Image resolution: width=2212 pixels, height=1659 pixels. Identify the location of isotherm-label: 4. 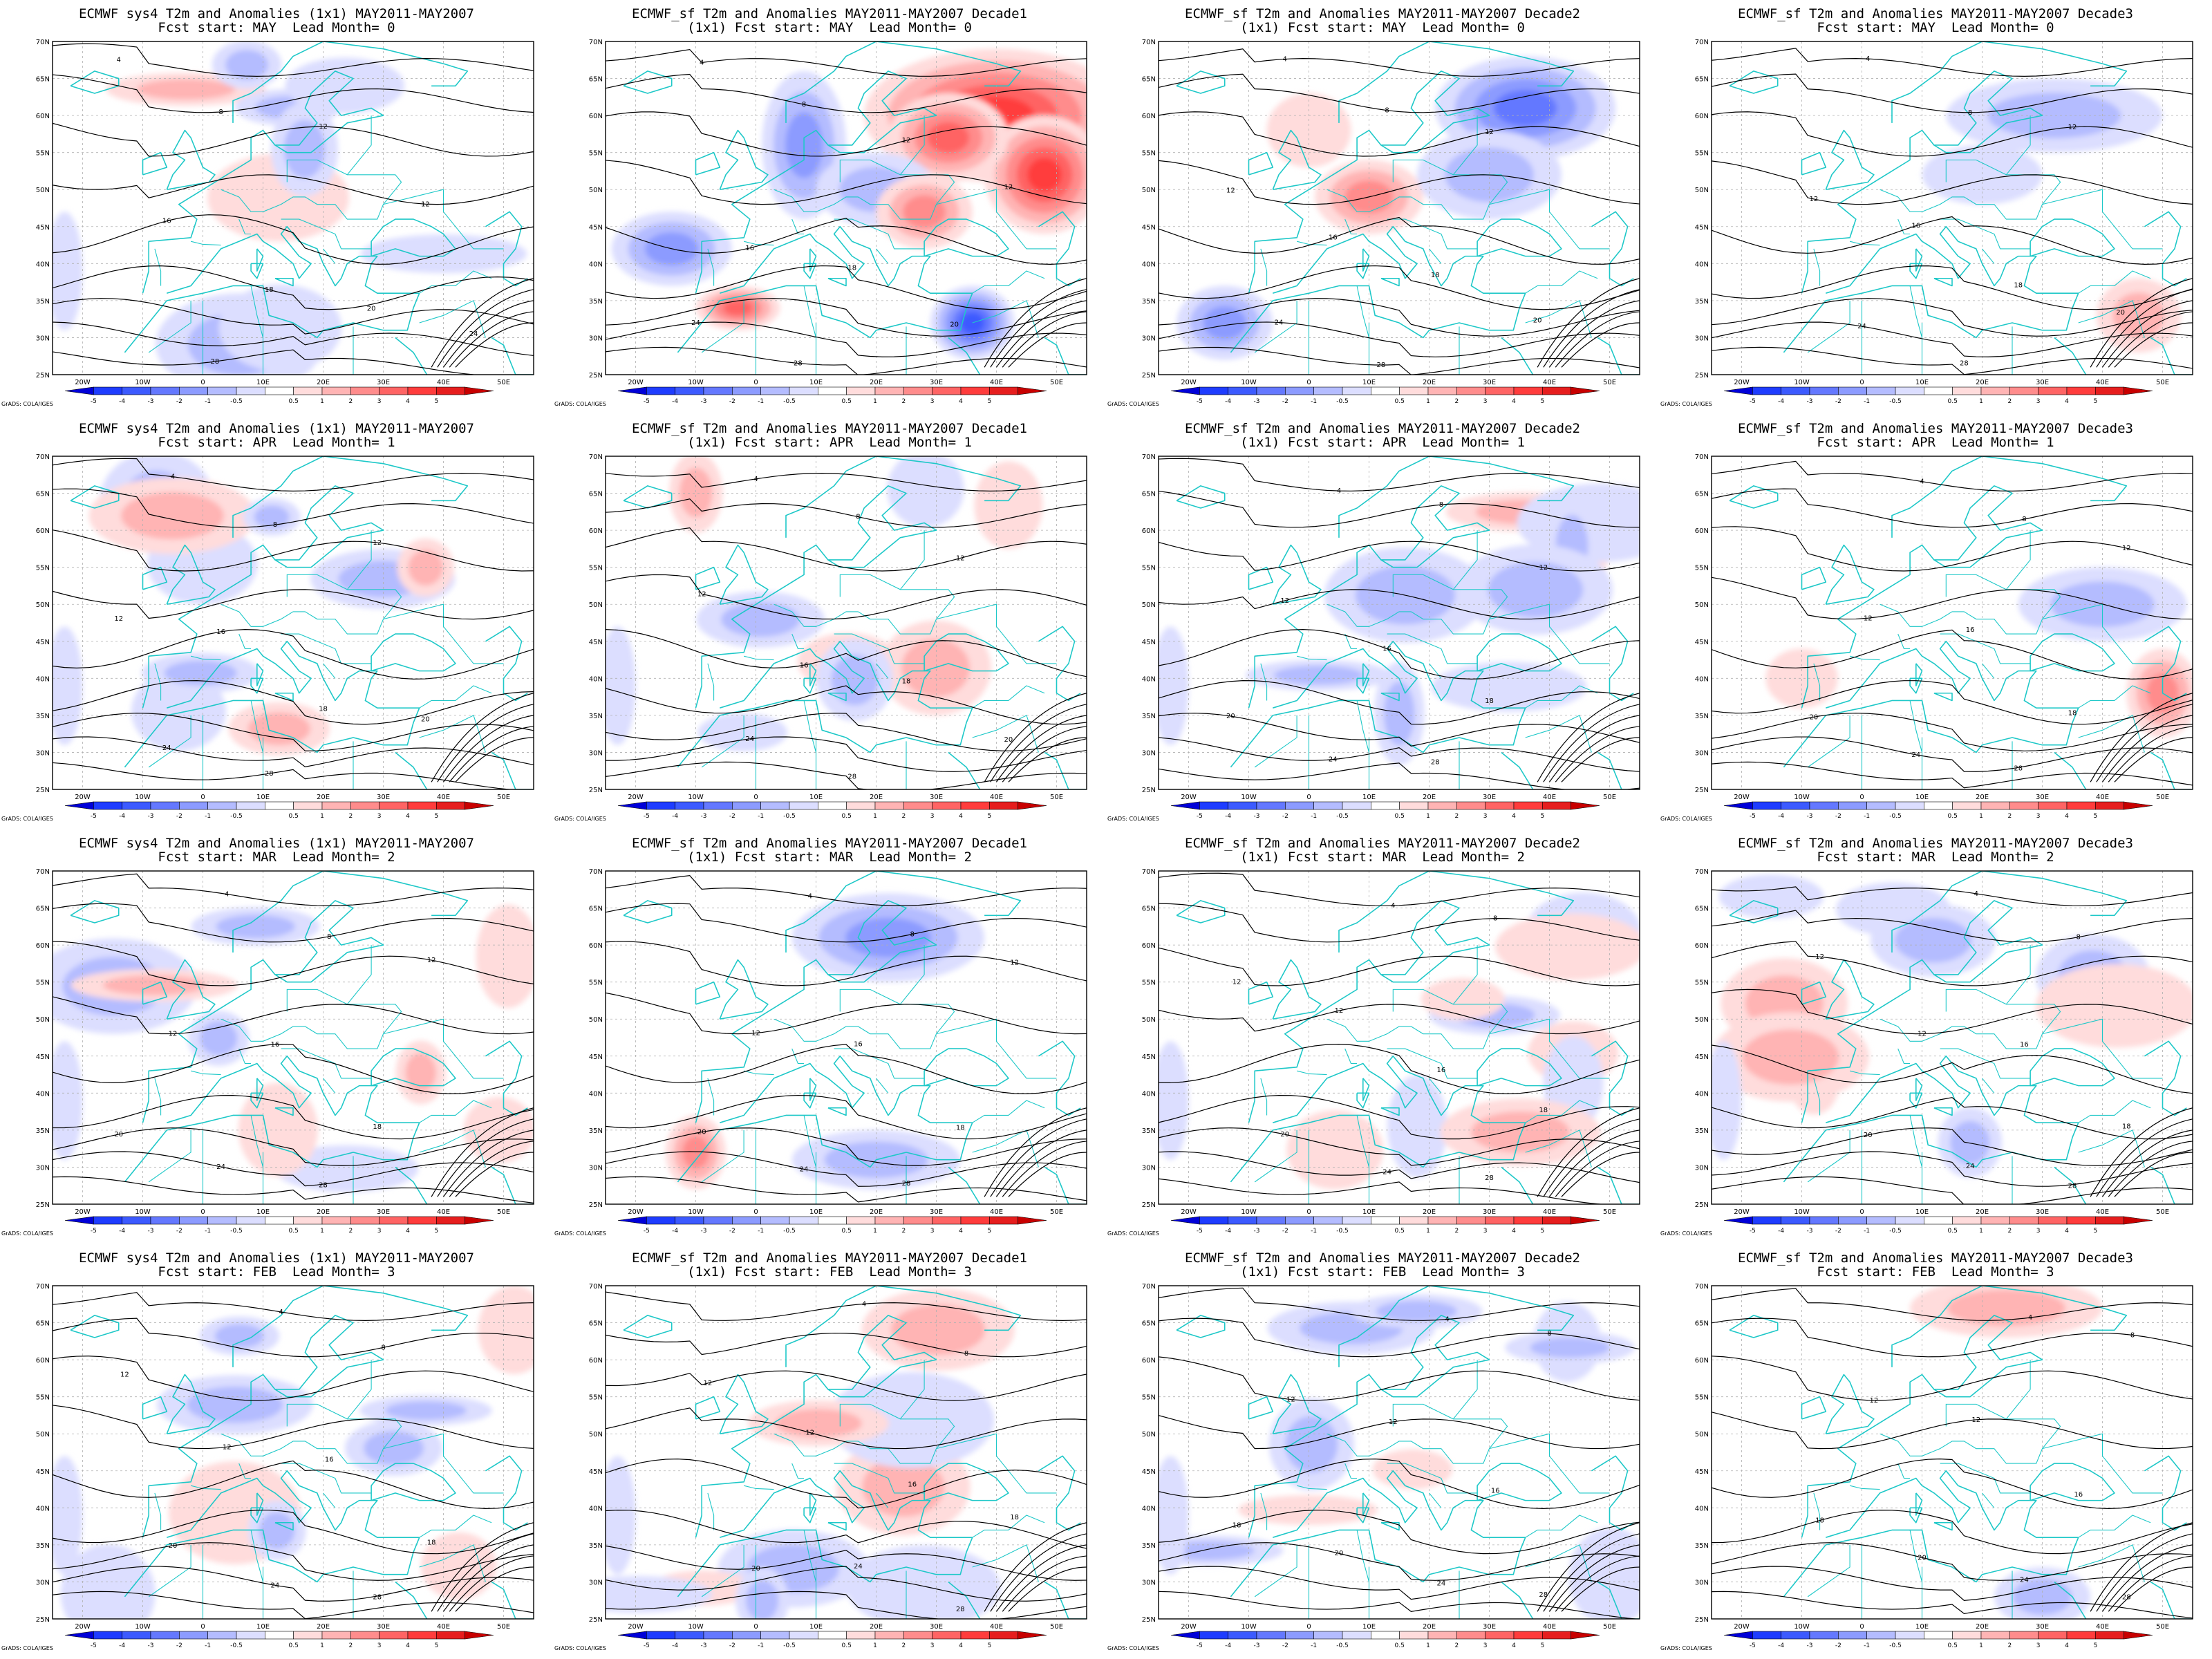
(1976, 894).